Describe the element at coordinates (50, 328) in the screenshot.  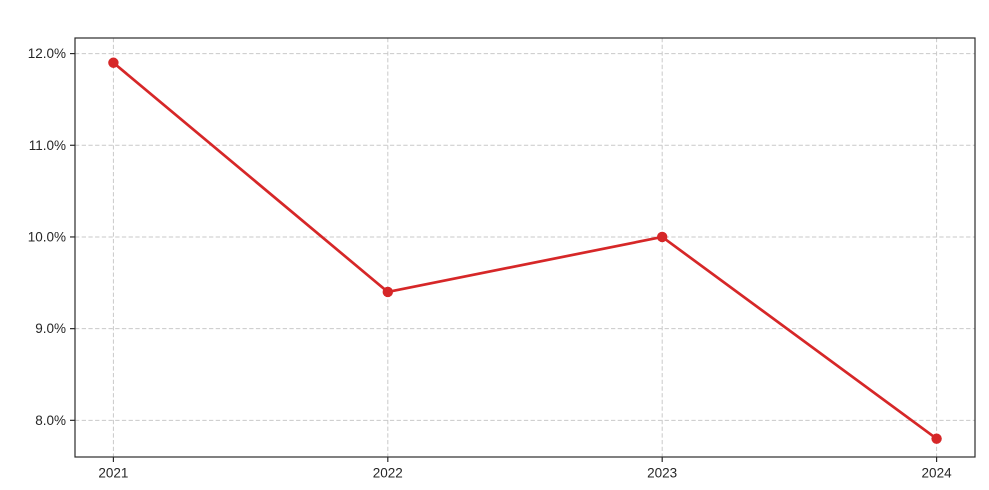
I see `y-tick-label: 9.0%` at that location.